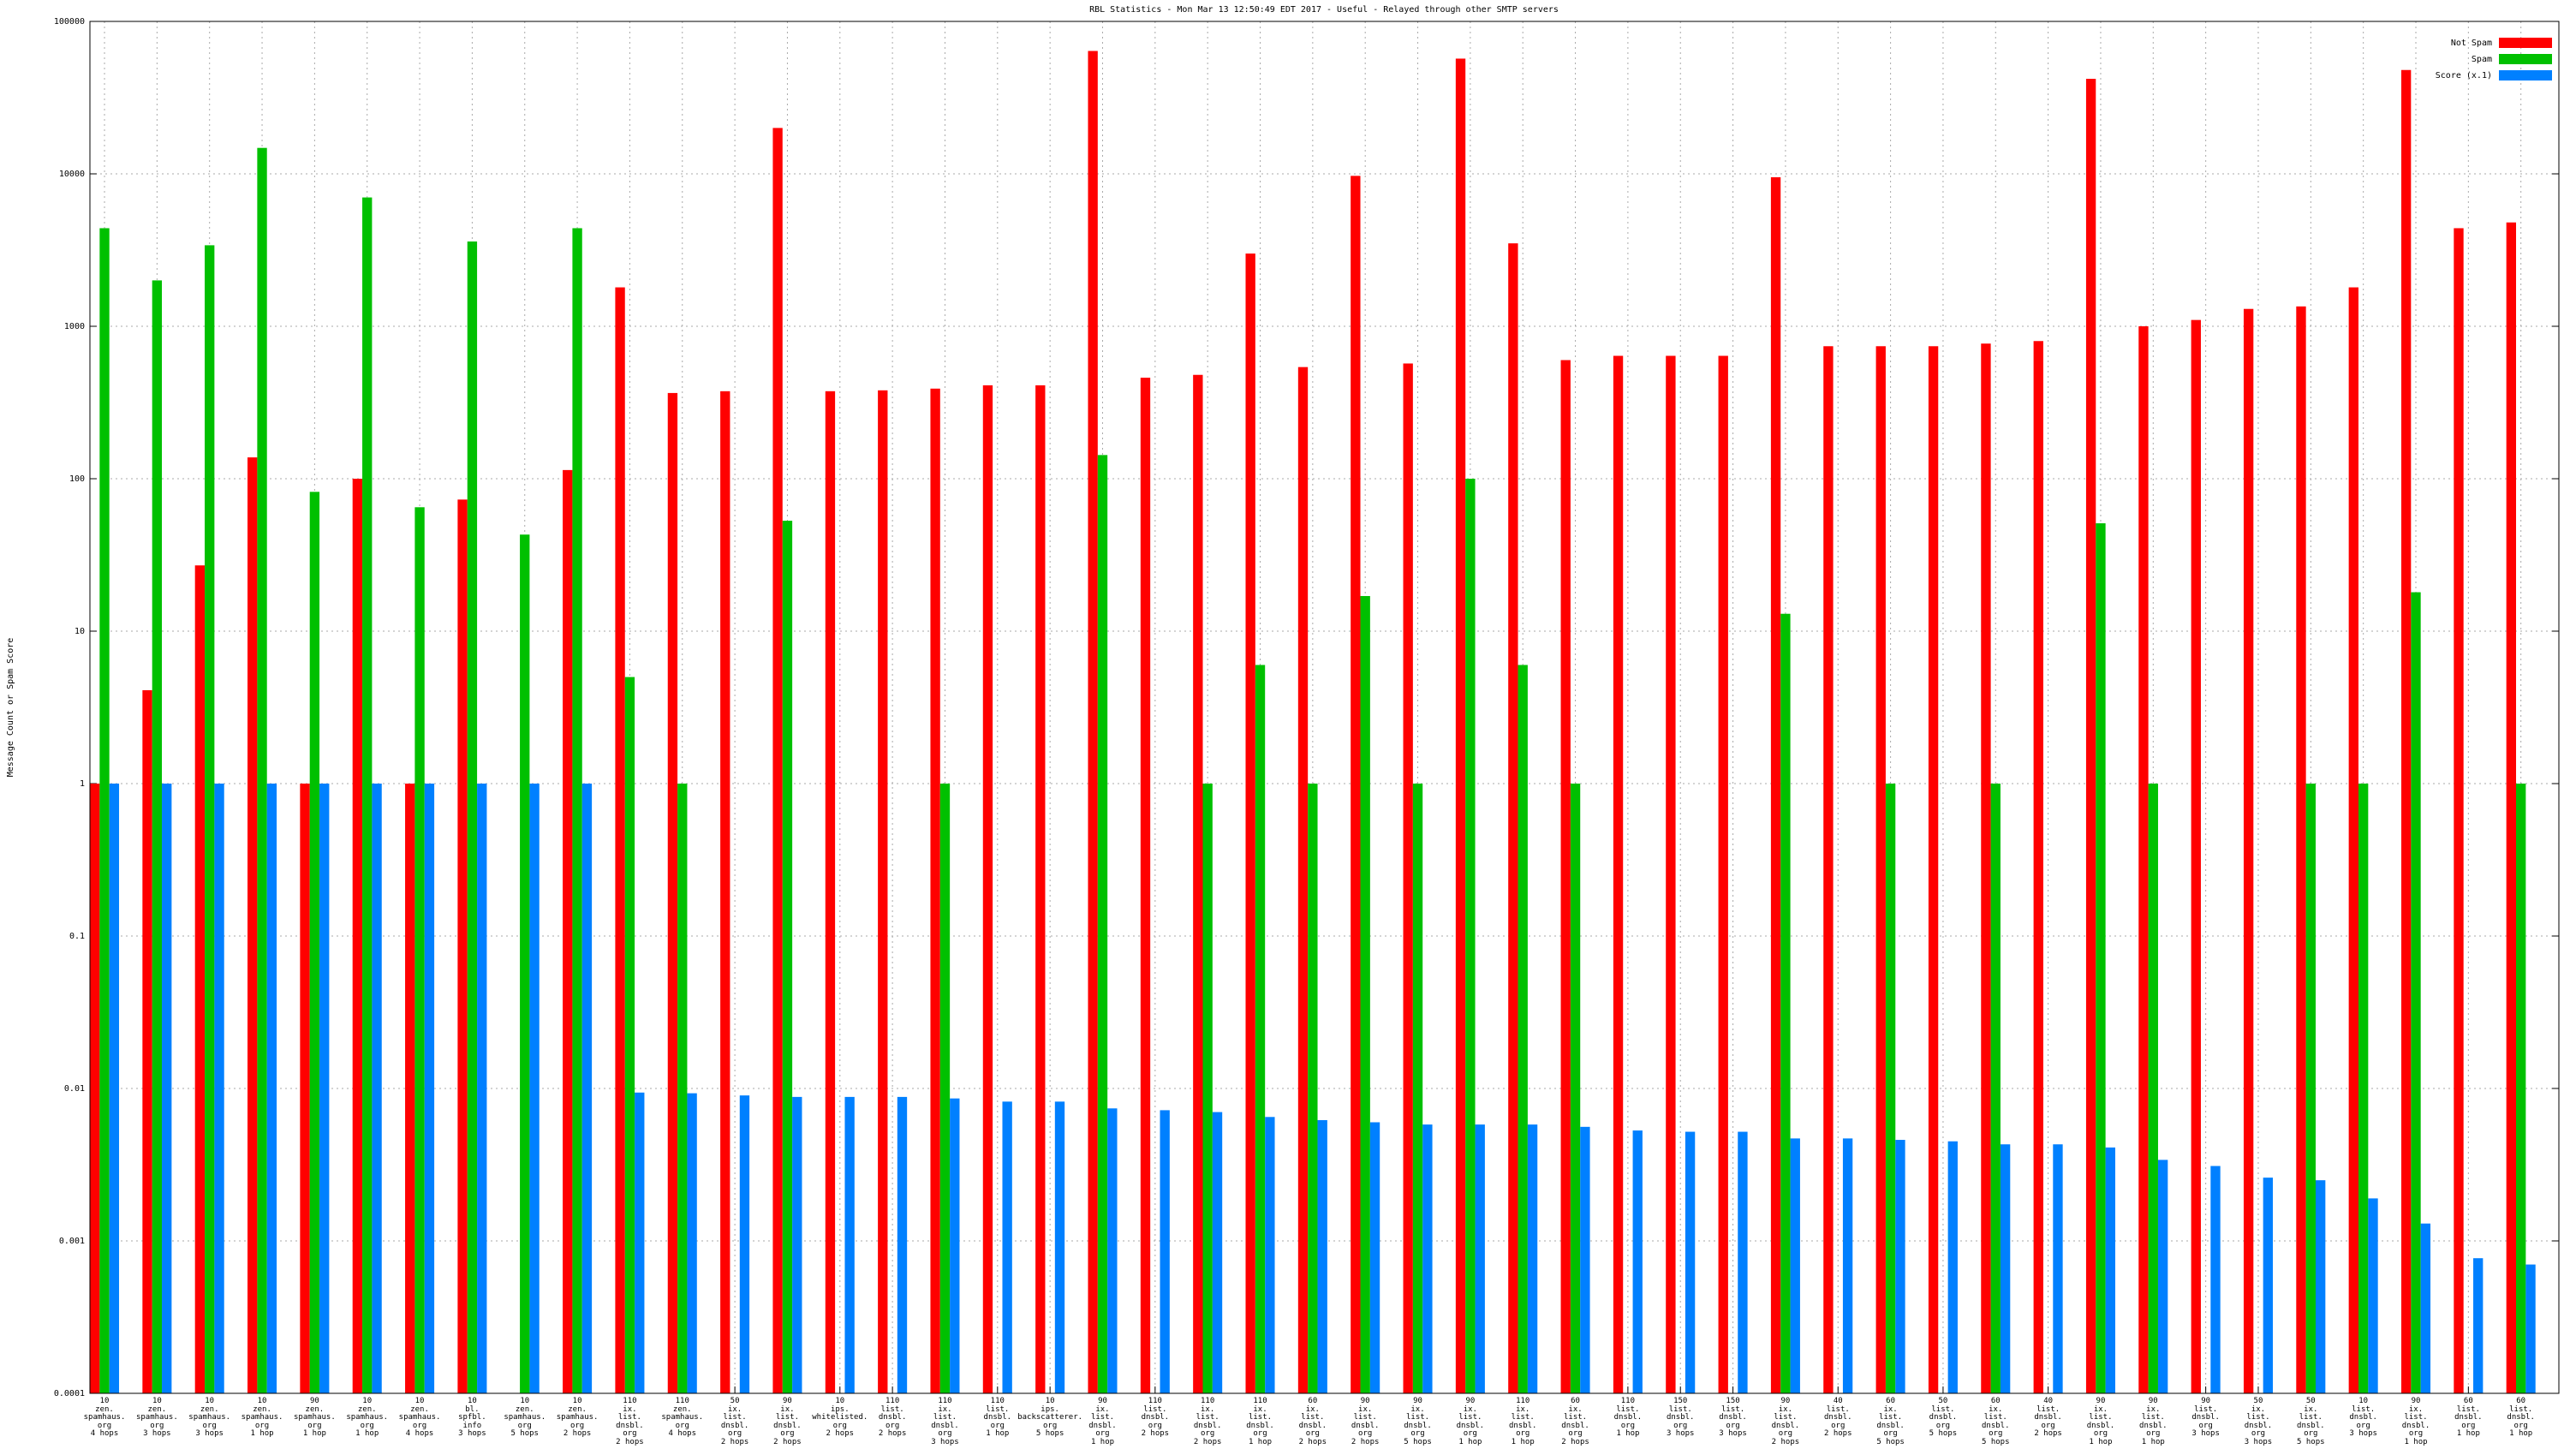 Image resolution: width=2576 pixels, height=1449 pixels. Describe the element at coordinates (72, 174) in the screenshot. I see `y-tick-label: 10000` at that location.